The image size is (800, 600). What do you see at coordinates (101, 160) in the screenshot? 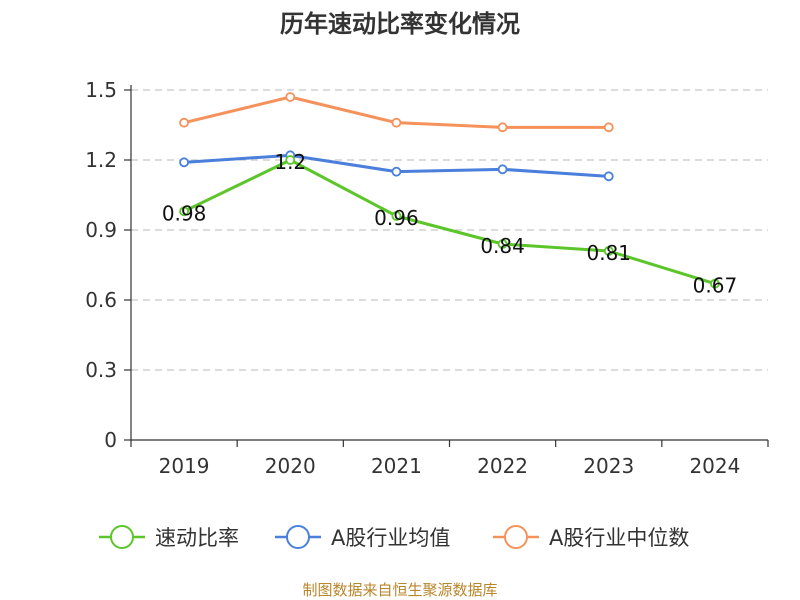
I see `y-tick-label: 1.2` at bounding box center [101, 160].